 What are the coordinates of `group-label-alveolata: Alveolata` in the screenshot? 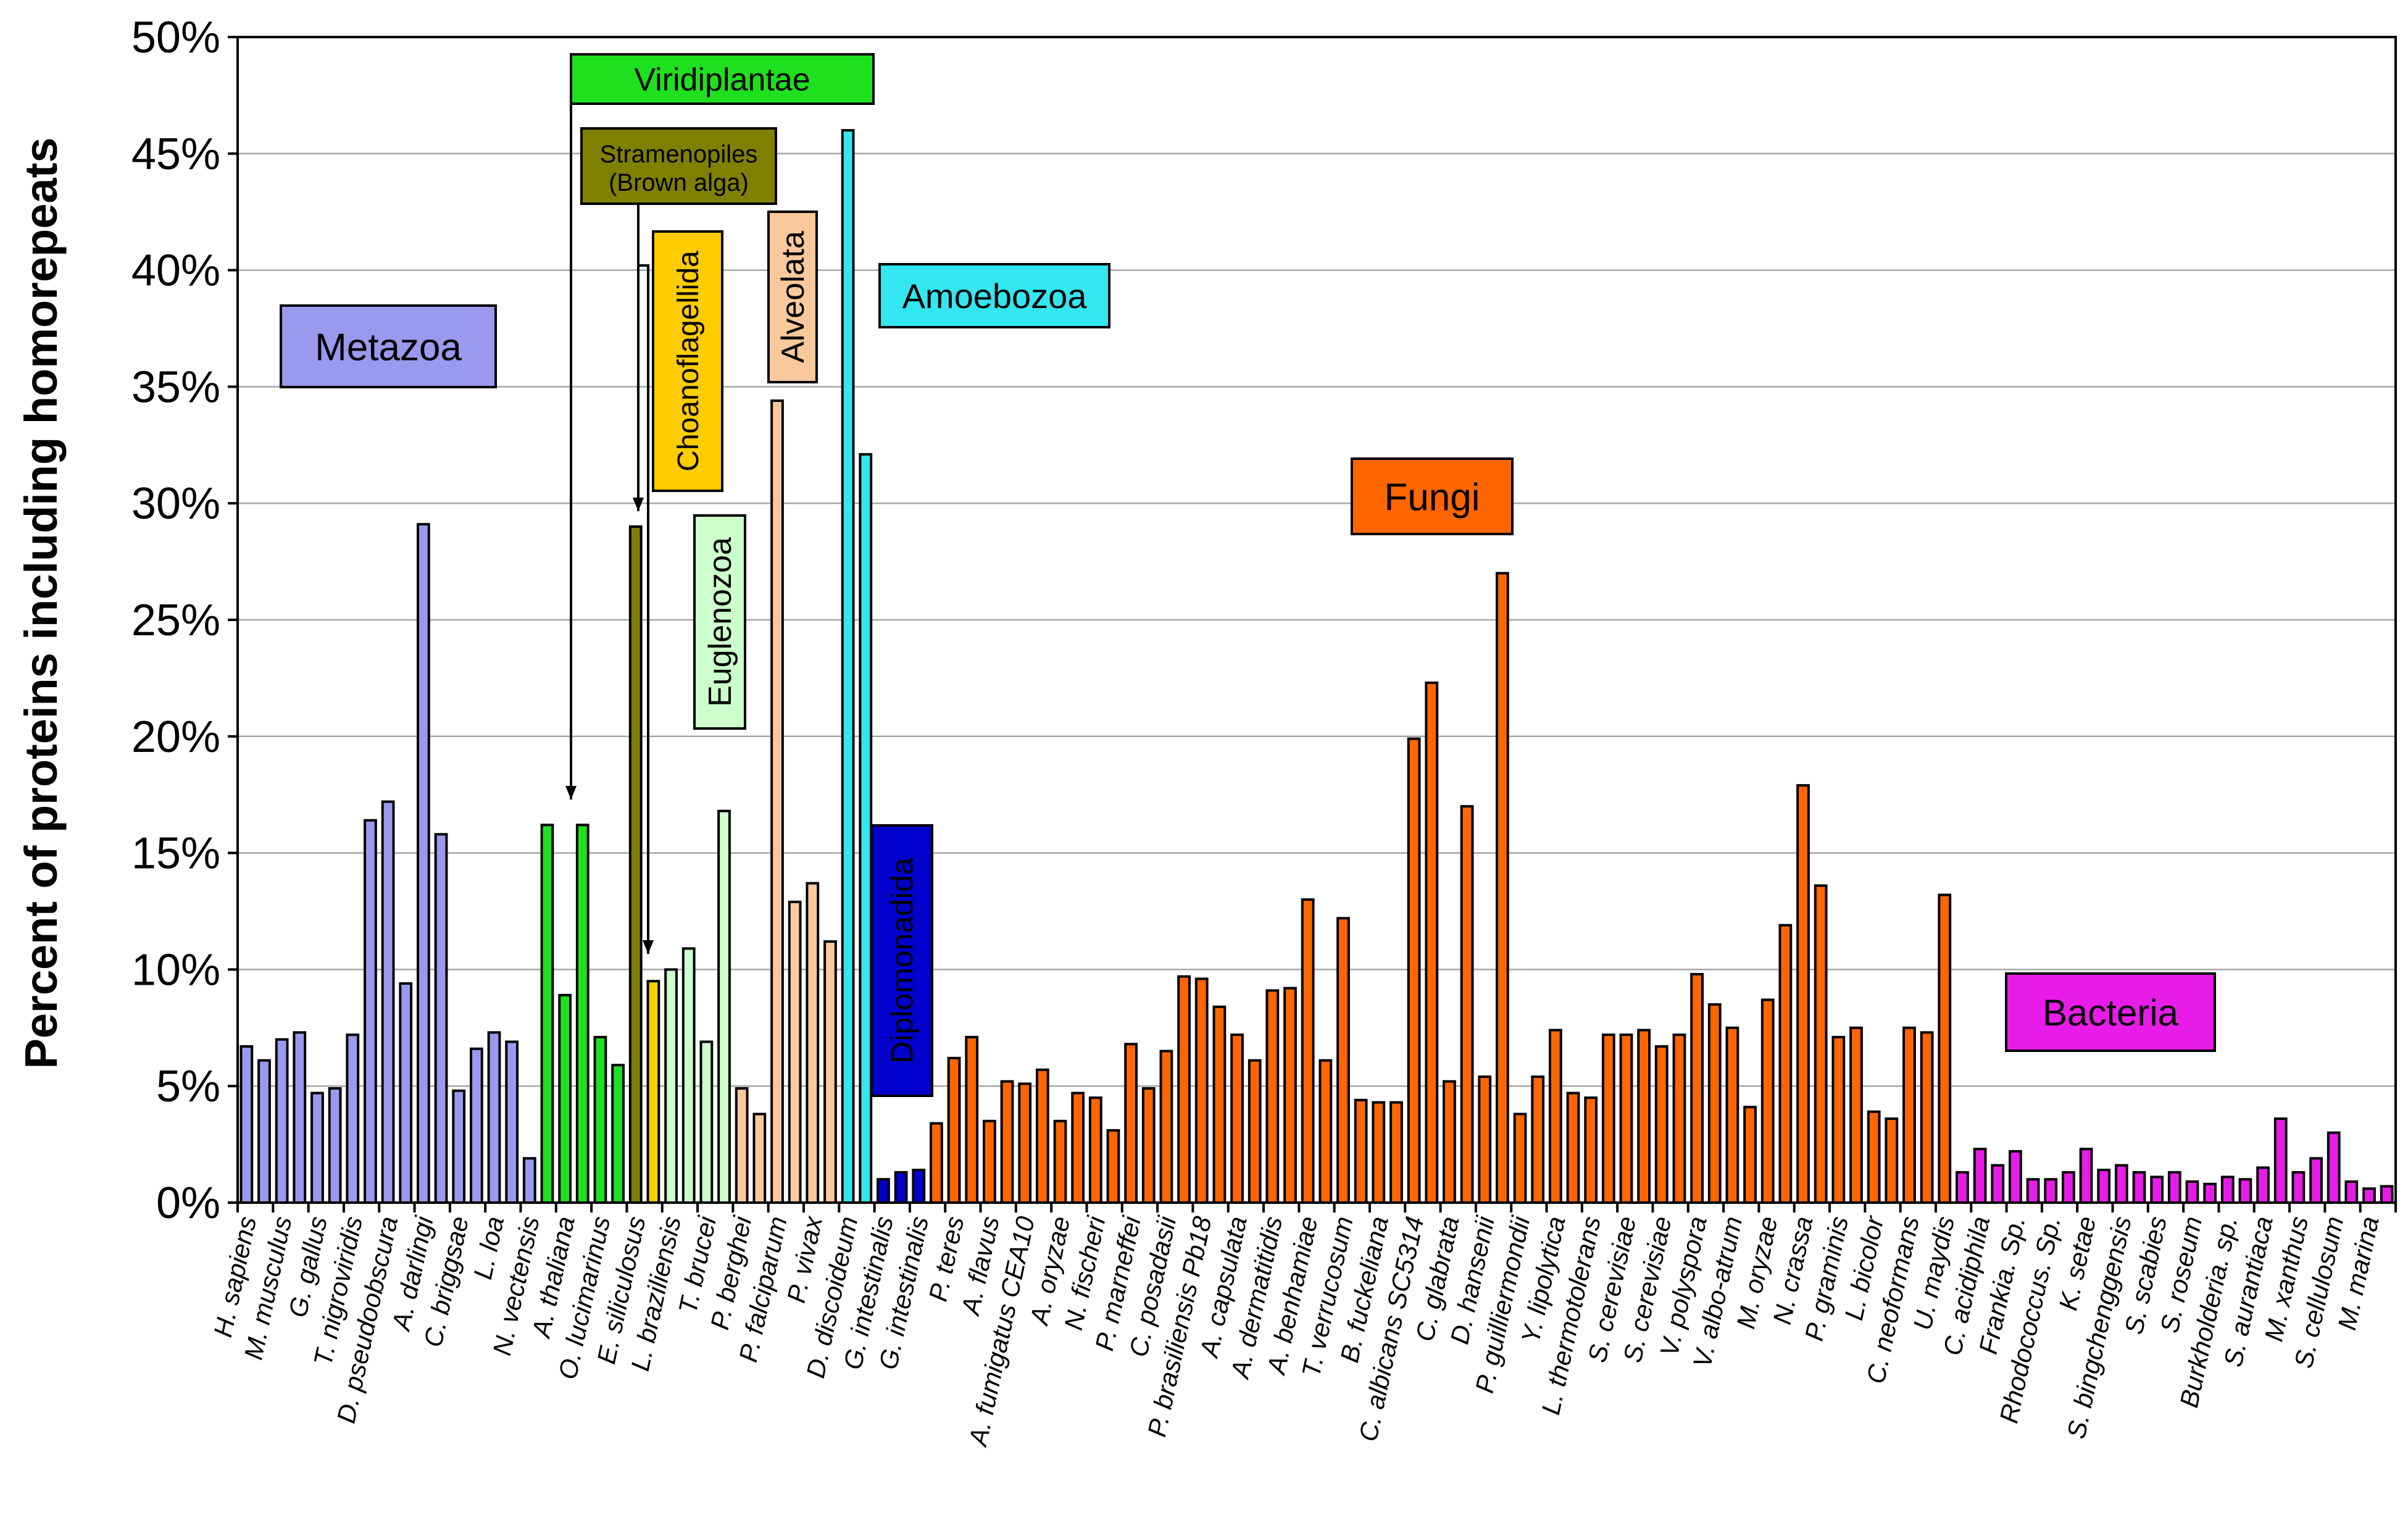 It's located at (793, 297).